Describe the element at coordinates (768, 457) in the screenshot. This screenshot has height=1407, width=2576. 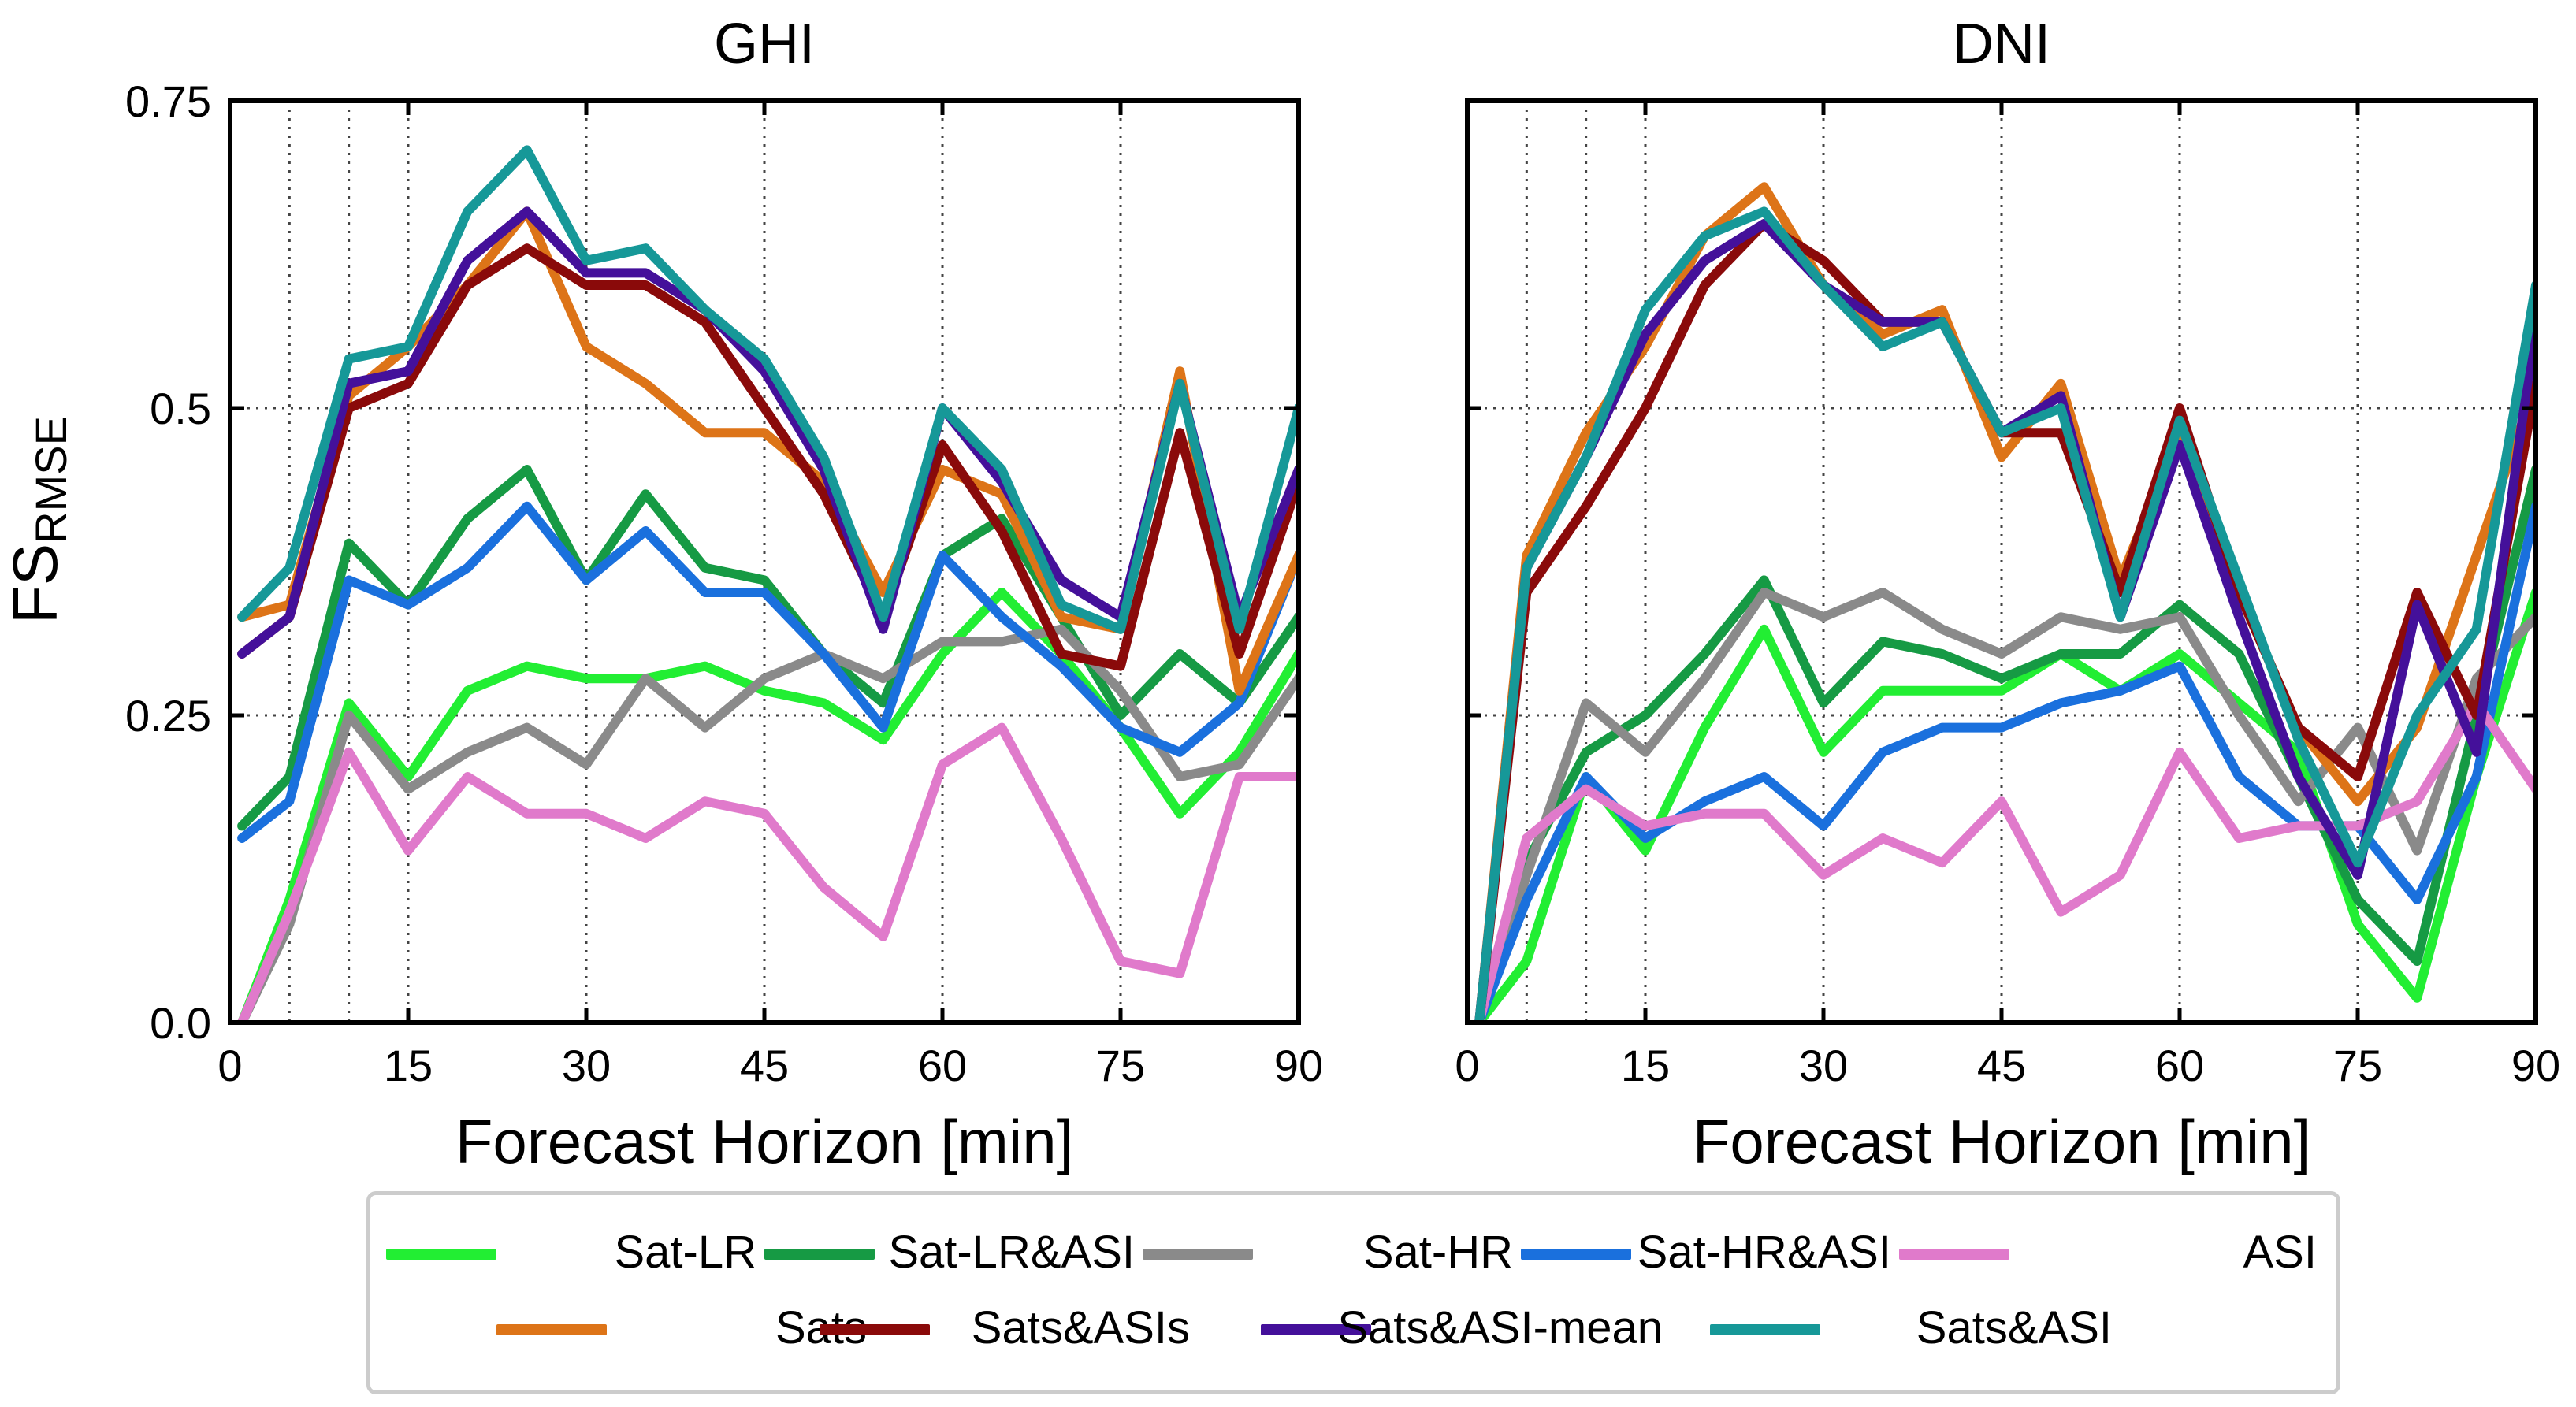
I see `series-line-sats-asis` at that location.